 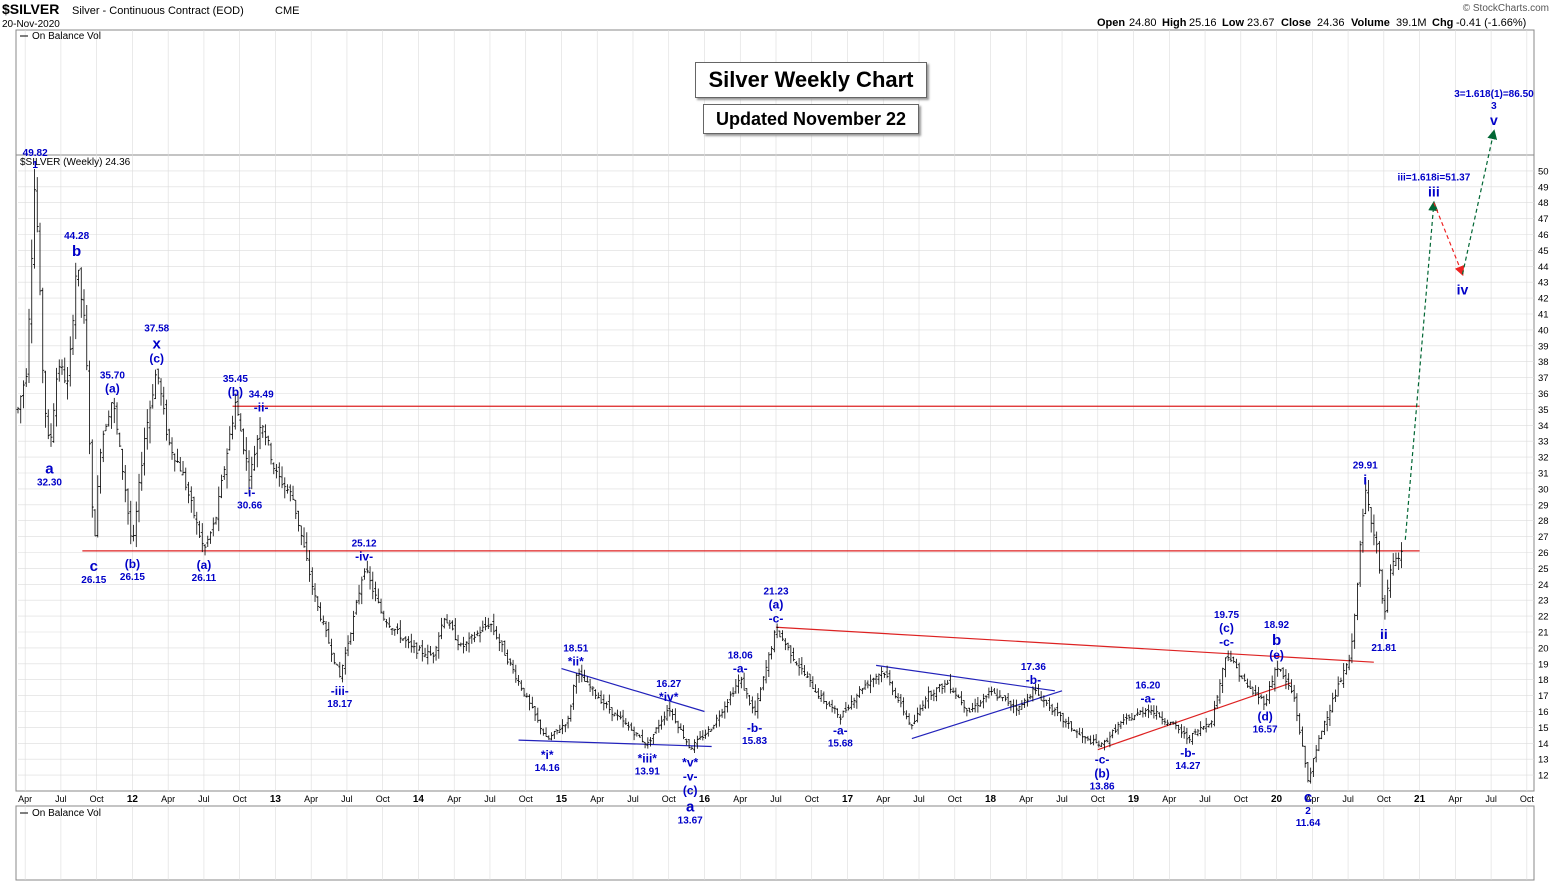 I want to click on x-tick-label: 19, so click(x=1134, y=799).